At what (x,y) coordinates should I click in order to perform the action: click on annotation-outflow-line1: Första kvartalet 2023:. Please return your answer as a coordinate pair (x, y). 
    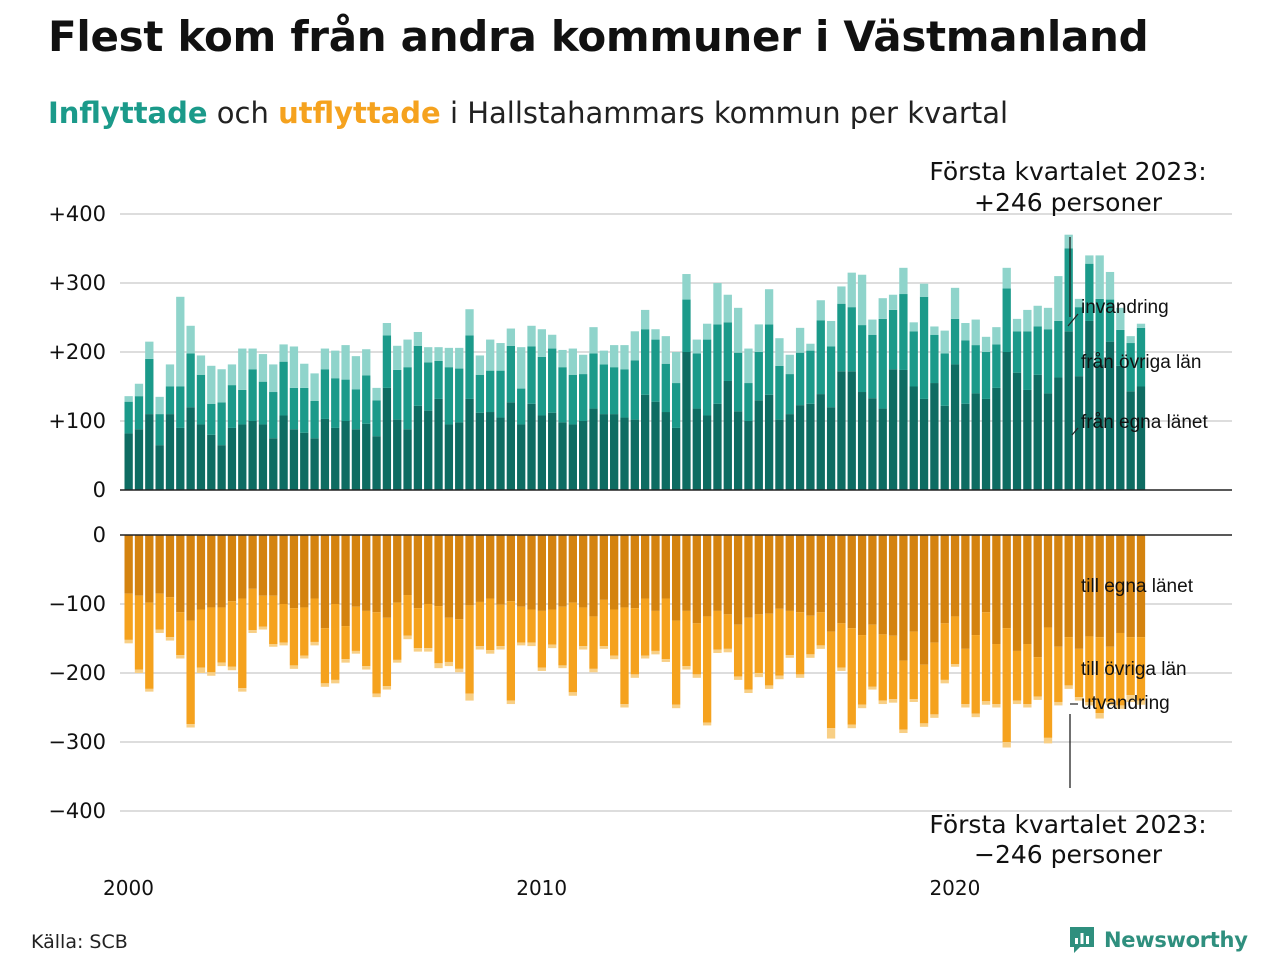
    Looking at the image, I should click on (1067, 824).